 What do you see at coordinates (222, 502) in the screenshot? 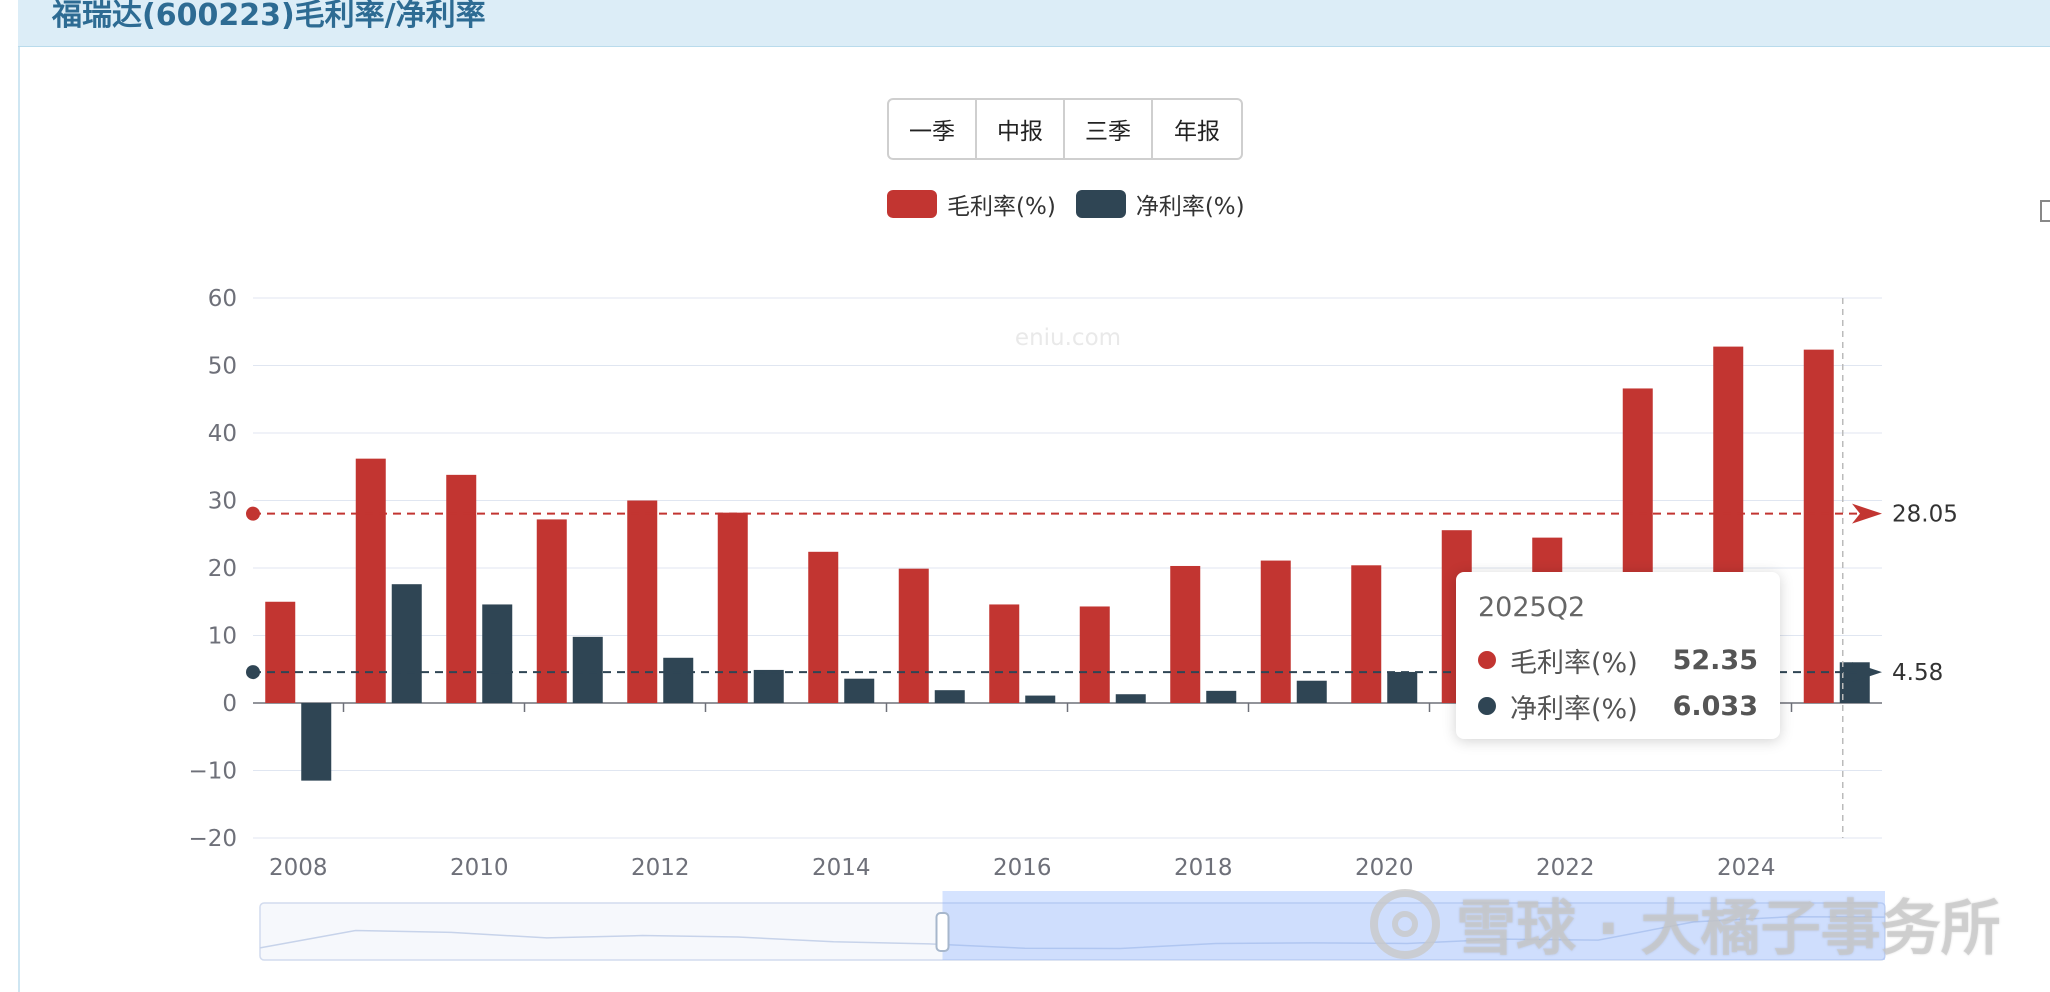
I see `y-tick-label: 30` at bounding box center [222, 502].